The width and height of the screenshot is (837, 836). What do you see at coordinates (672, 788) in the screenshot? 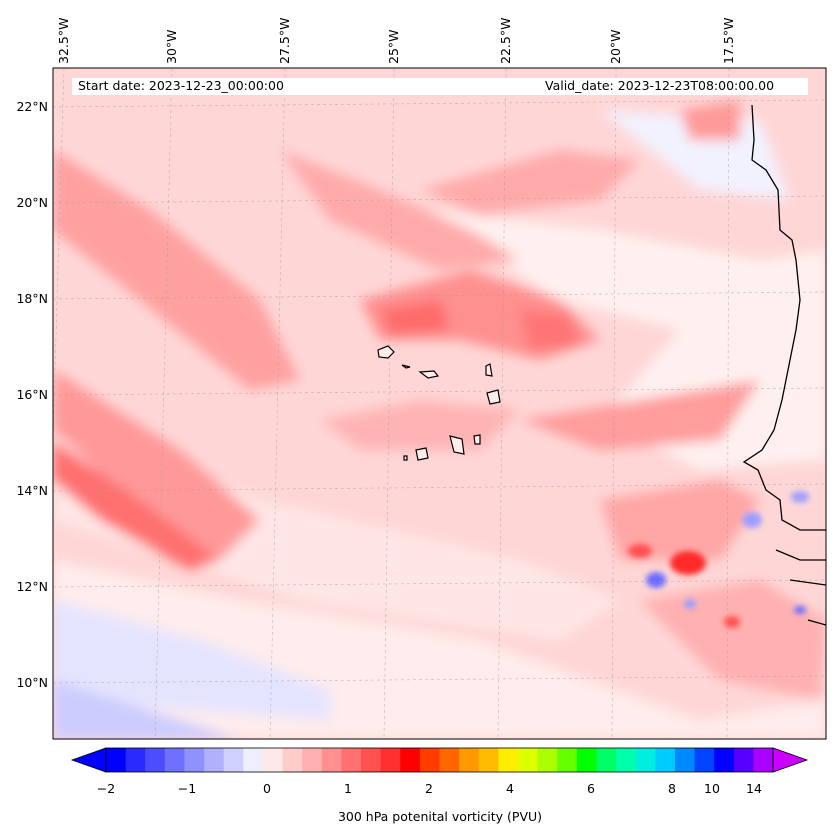
I see `colorbar-tick-label: 8` at bounding box center [672, 788].